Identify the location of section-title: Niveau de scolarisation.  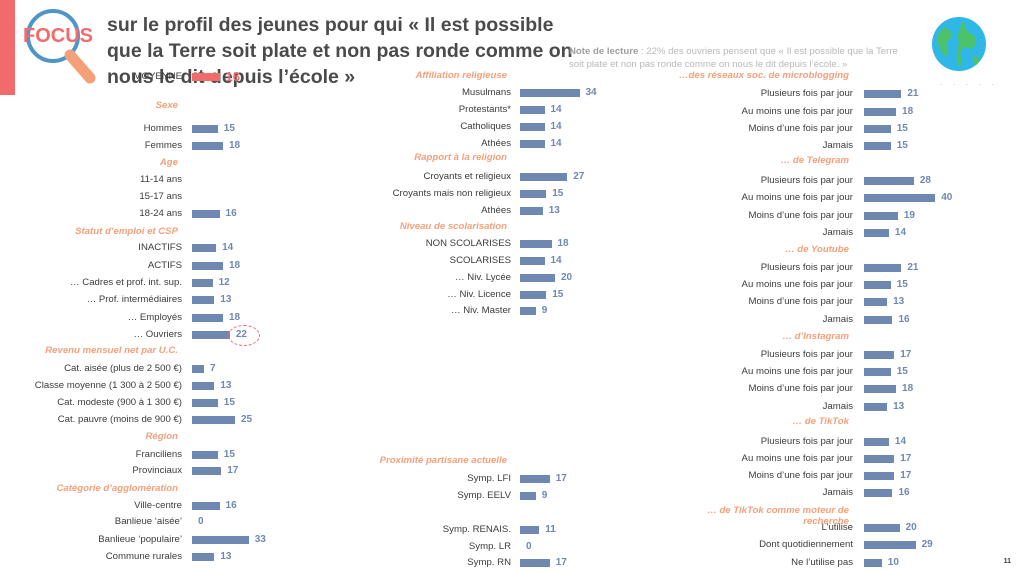
(453, 226).